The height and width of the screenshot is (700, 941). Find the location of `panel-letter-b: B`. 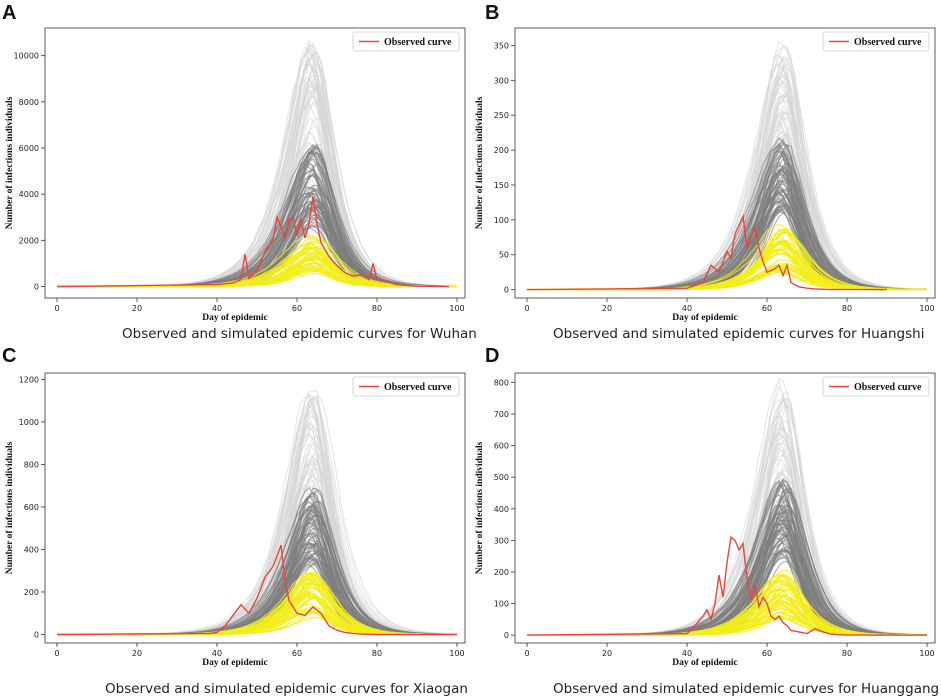

panel-letter-b: B is located at coordinates (492, 13).